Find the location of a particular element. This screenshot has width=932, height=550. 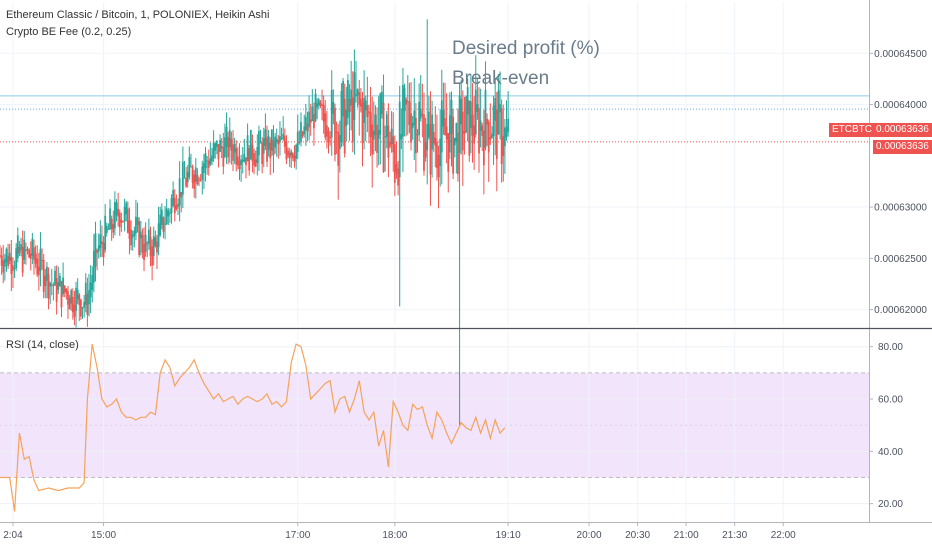

rsi-legend: RSI (14, close) is located at coordinates (42, 345).